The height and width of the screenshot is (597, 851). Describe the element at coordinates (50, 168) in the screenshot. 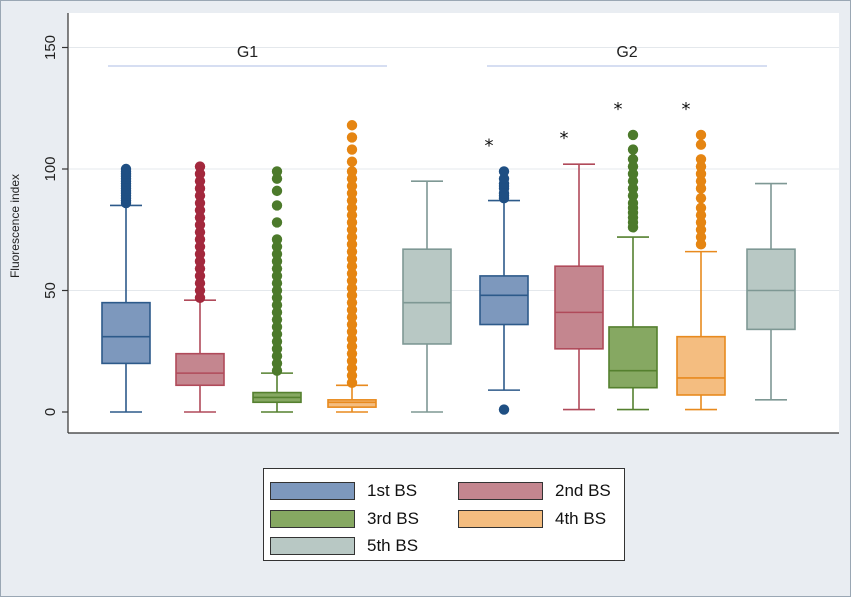

I see `y-tick-label: 100` at that location.